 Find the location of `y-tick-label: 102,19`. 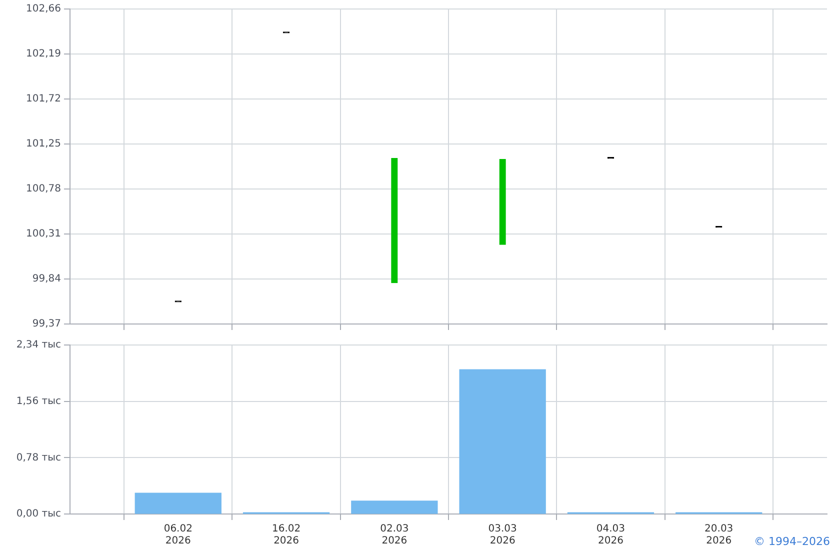

y-tick-label: 102,19 is located at coordinates (43, 54).